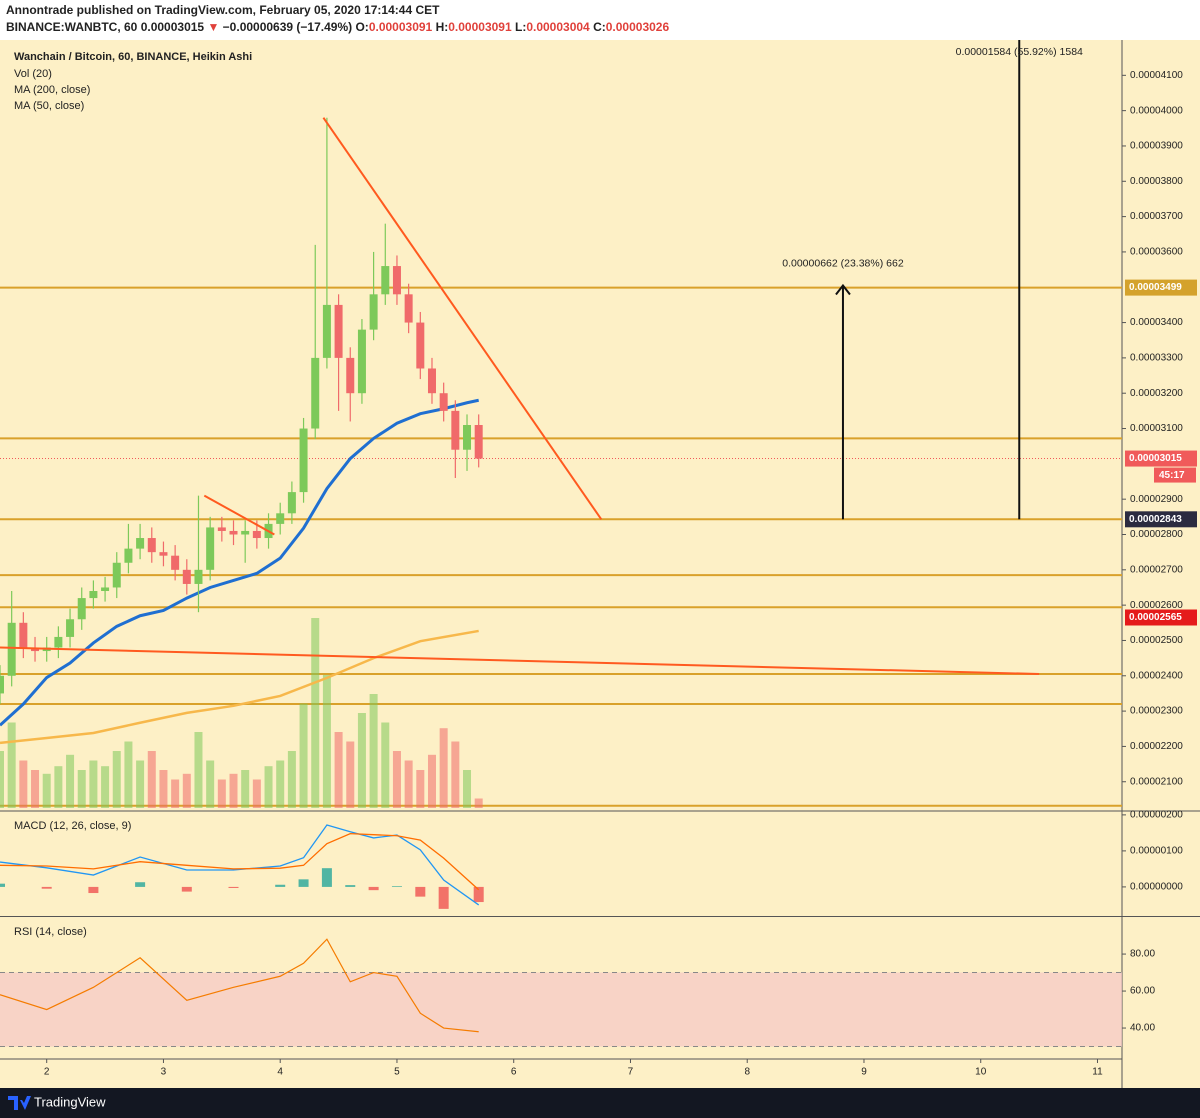  I want to click on pane, so click(242, 866).